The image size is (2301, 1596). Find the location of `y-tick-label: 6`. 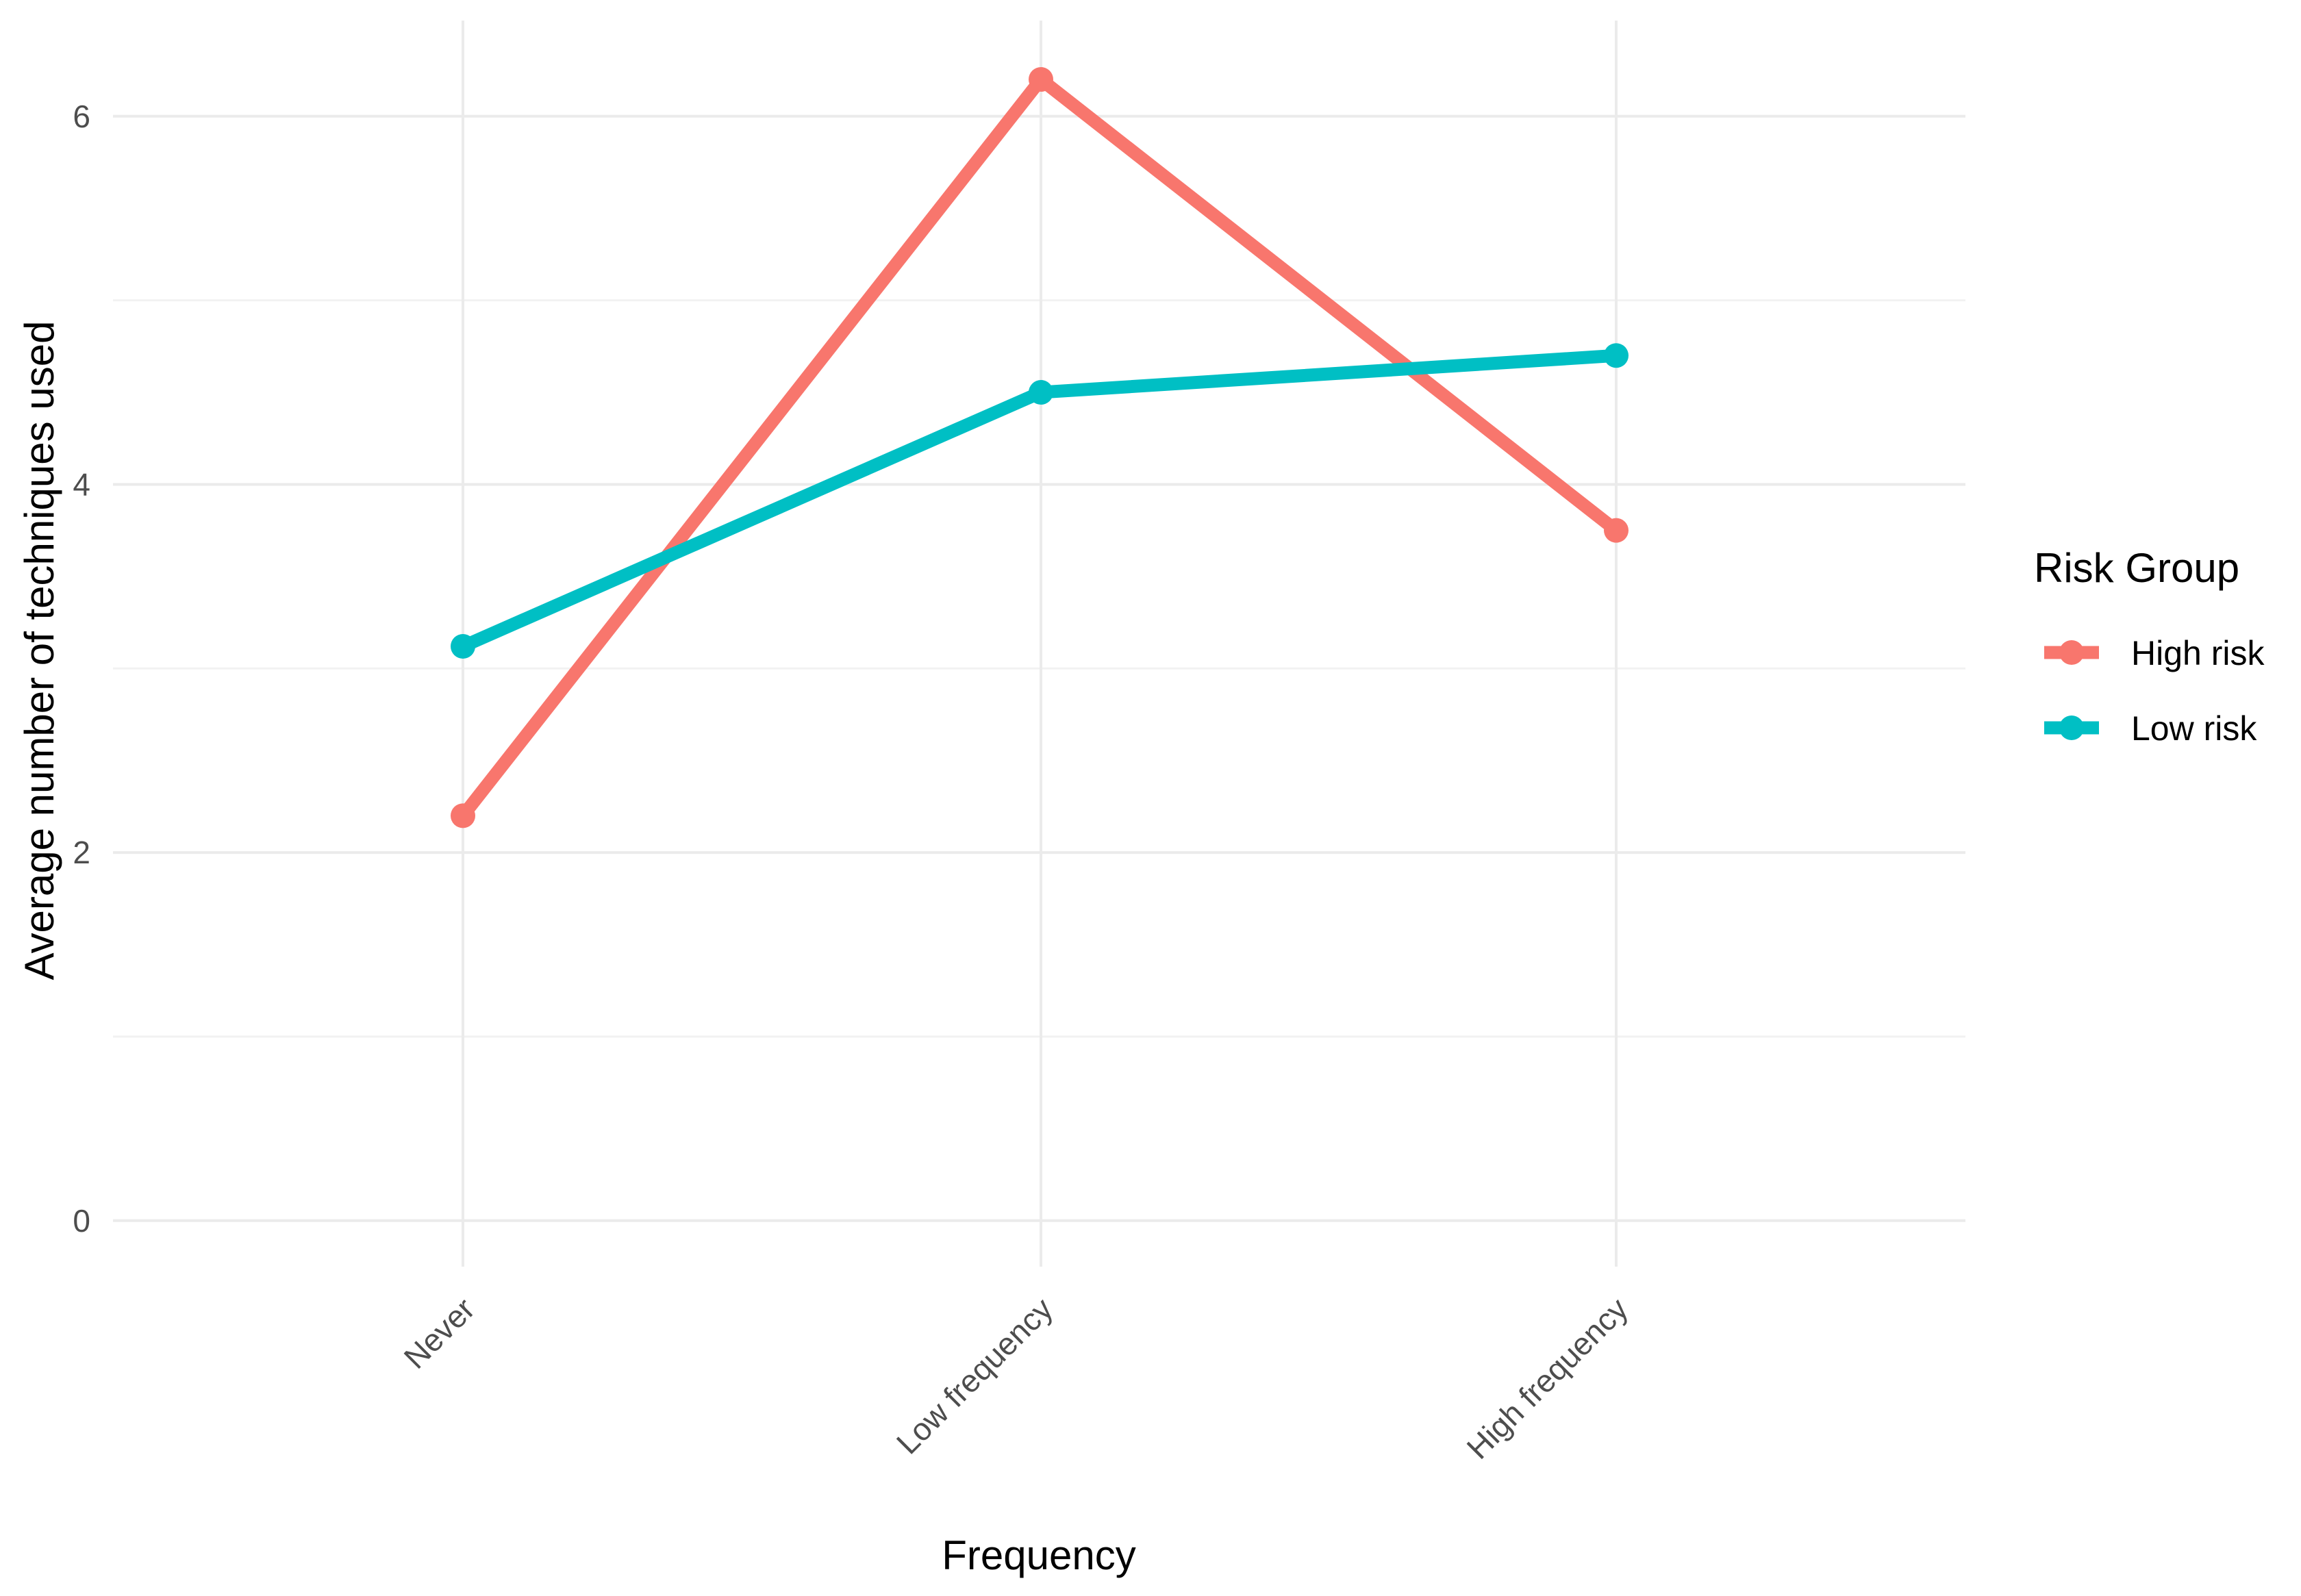

y-tick-label: 6 is located at coordinates (81, 116).